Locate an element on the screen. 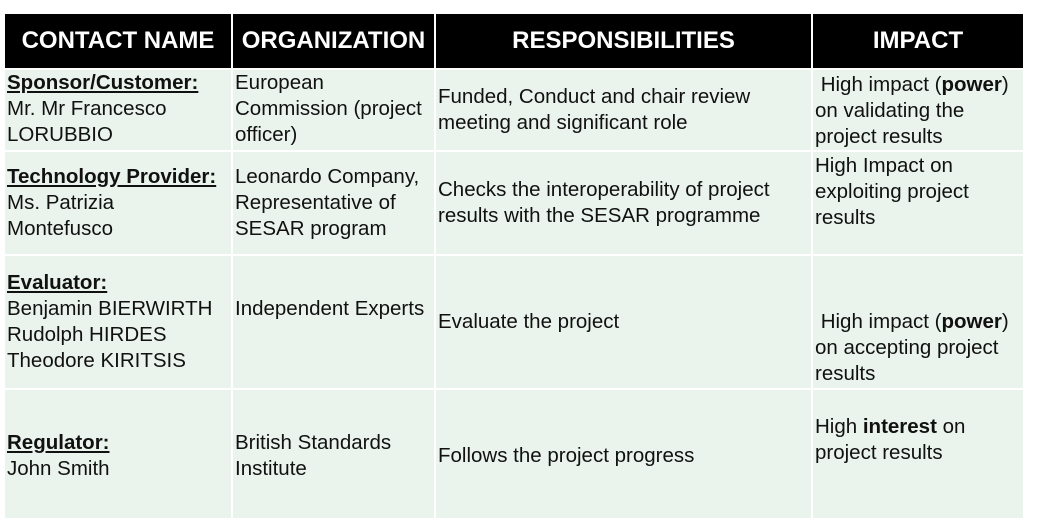  impact-emphasis: interest is located at coordinates (899, 426).